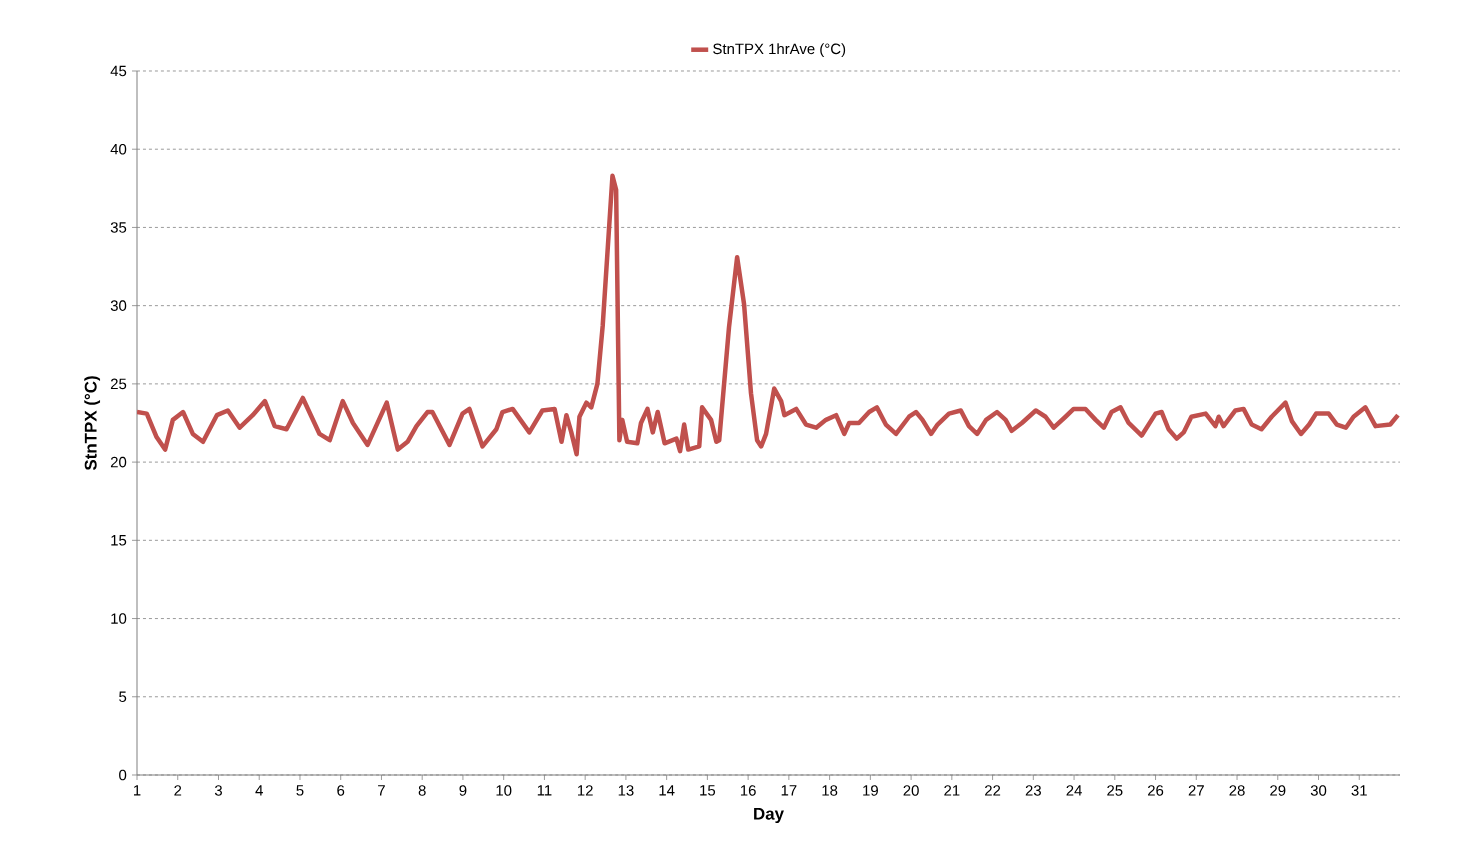 Image resolution: width=1459 pixels, height=865 pixels. What do you see at coordinates (993, 790) in the screenshot?
I see `x-tick-label: 22` at bounding box center [993, 790].